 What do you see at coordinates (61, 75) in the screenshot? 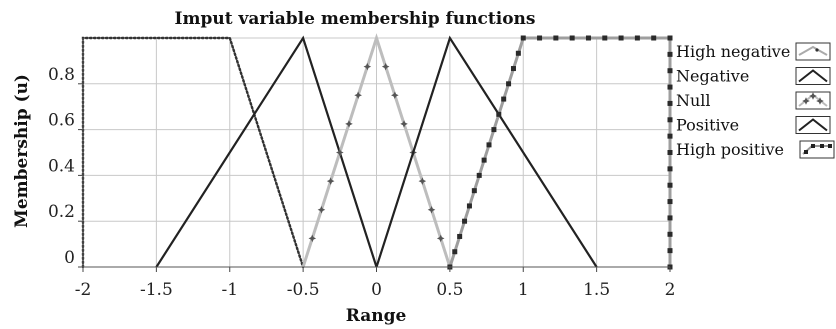
I see `y-tick-label: 0.8` at bounding box center [61, 75].